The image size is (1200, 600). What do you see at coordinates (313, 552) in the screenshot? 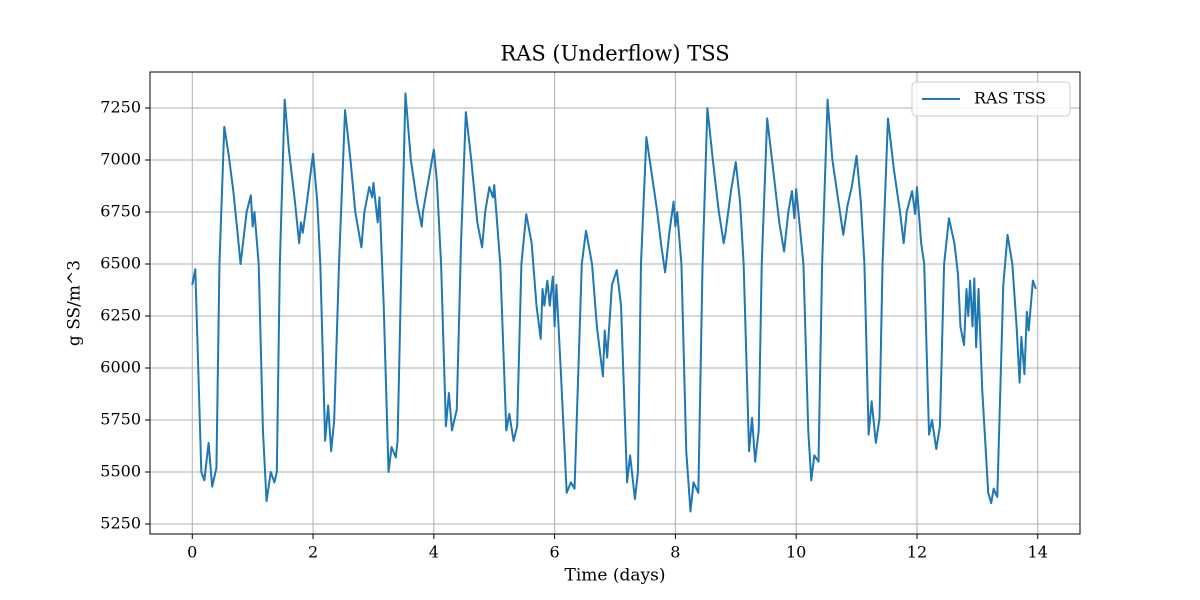
I see `x-tick-label: 2` at bounding box center [313, 552].